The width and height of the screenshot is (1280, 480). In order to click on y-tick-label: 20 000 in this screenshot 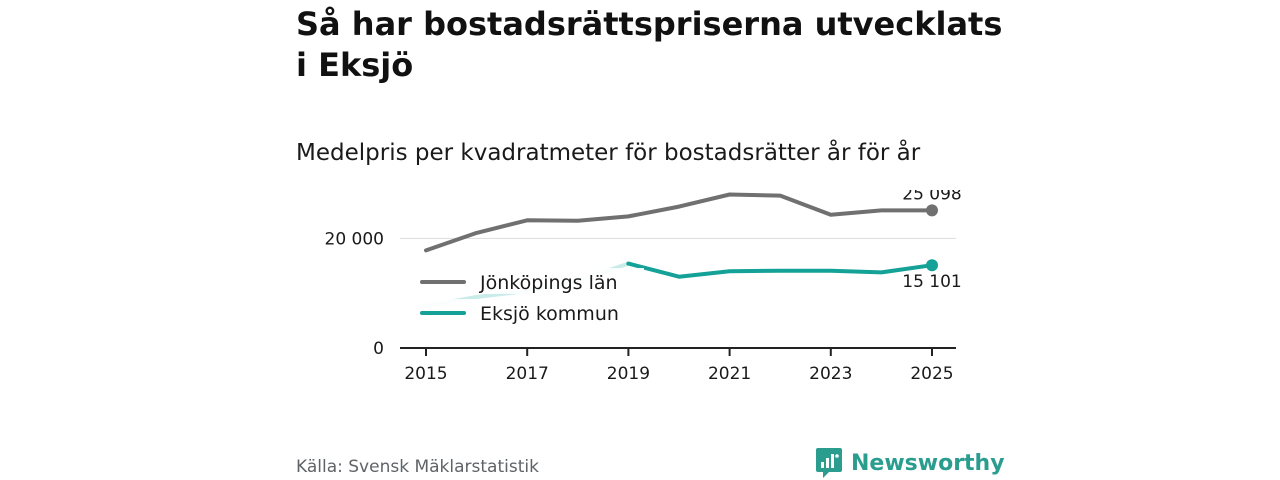, I will do `click(354, 239)`.